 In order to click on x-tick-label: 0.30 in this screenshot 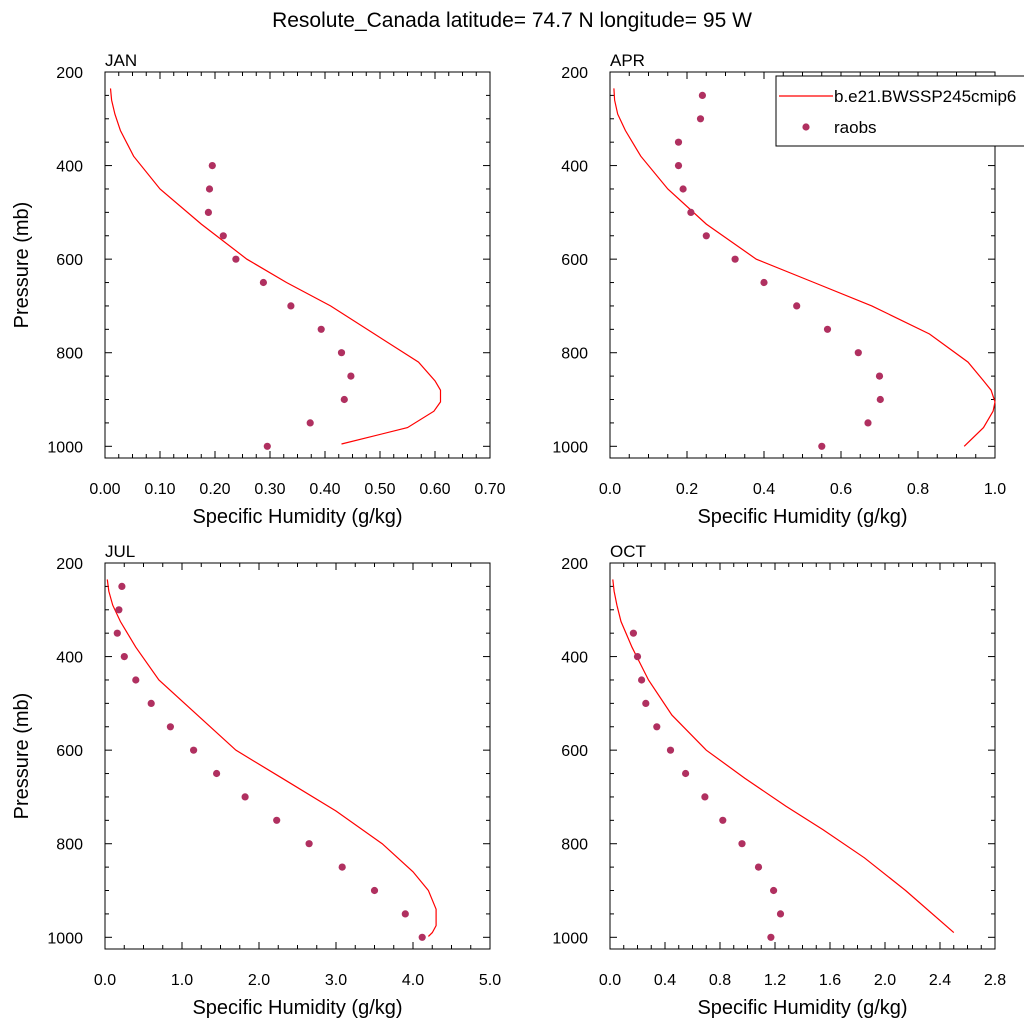, I will do `click(269, 489)`.